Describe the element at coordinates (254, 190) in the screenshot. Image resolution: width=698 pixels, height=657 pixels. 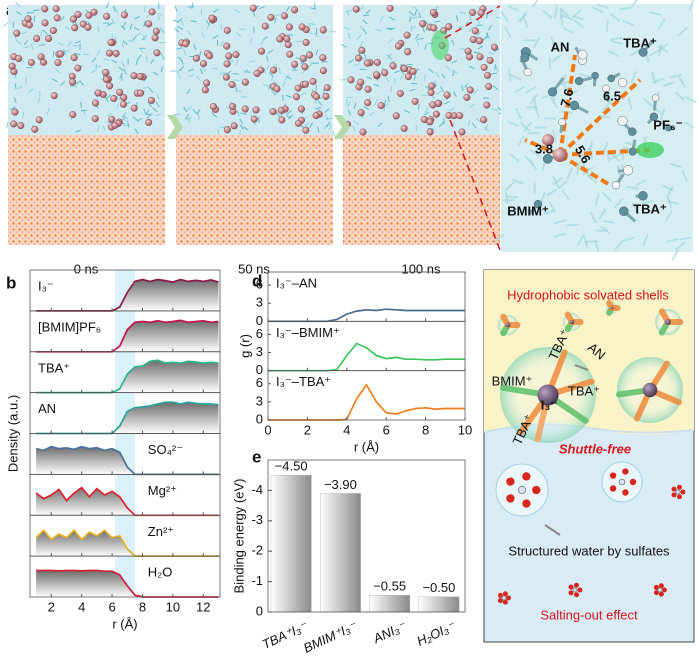
I see `aqueous-phase` at that location.